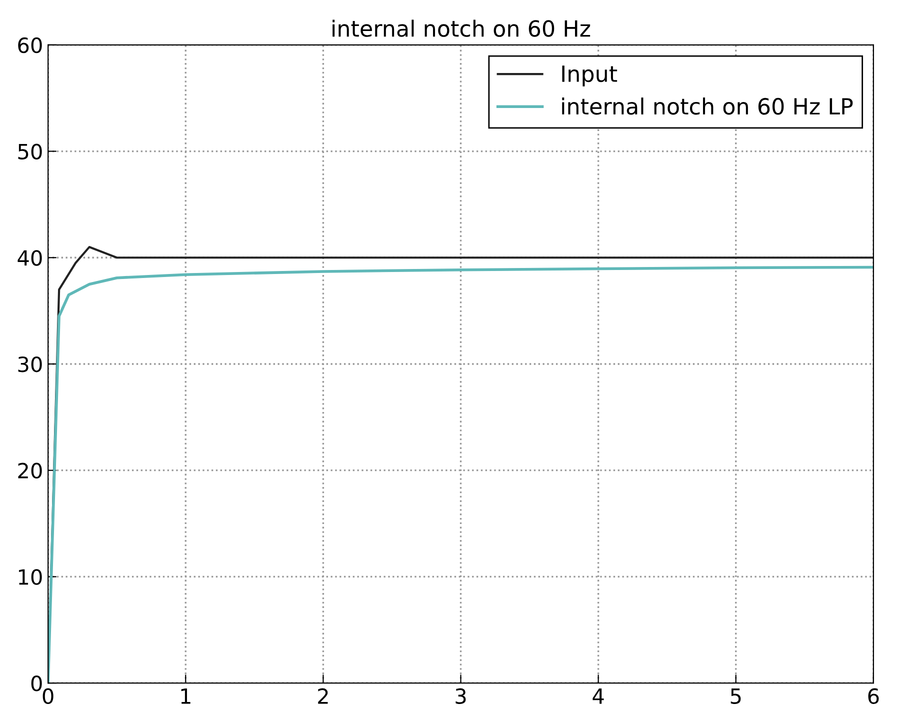  Describe the element at coordinates (30, 577) in the screenshot. I see `y-tick-label: 10` at that location.